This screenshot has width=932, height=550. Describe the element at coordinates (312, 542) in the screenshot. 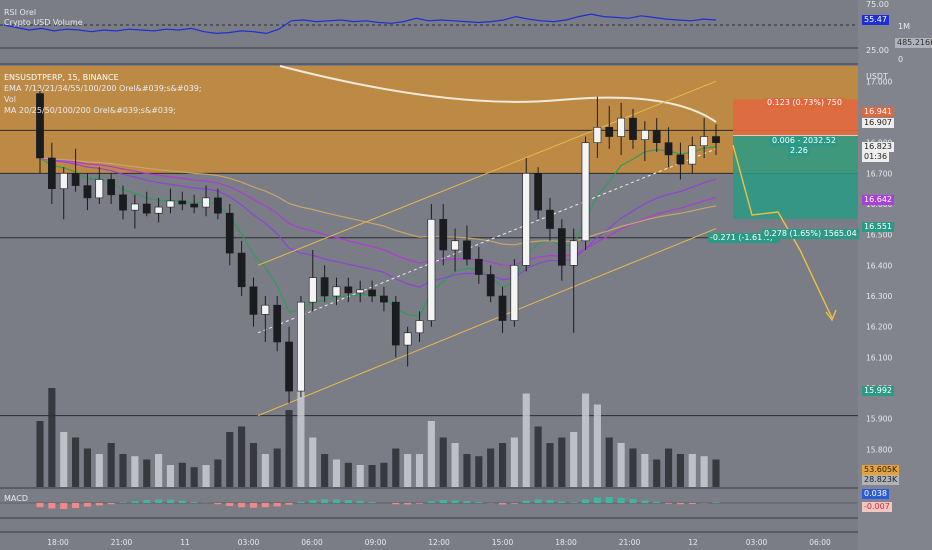

I see `time-tick-label: 06:00` at that location.